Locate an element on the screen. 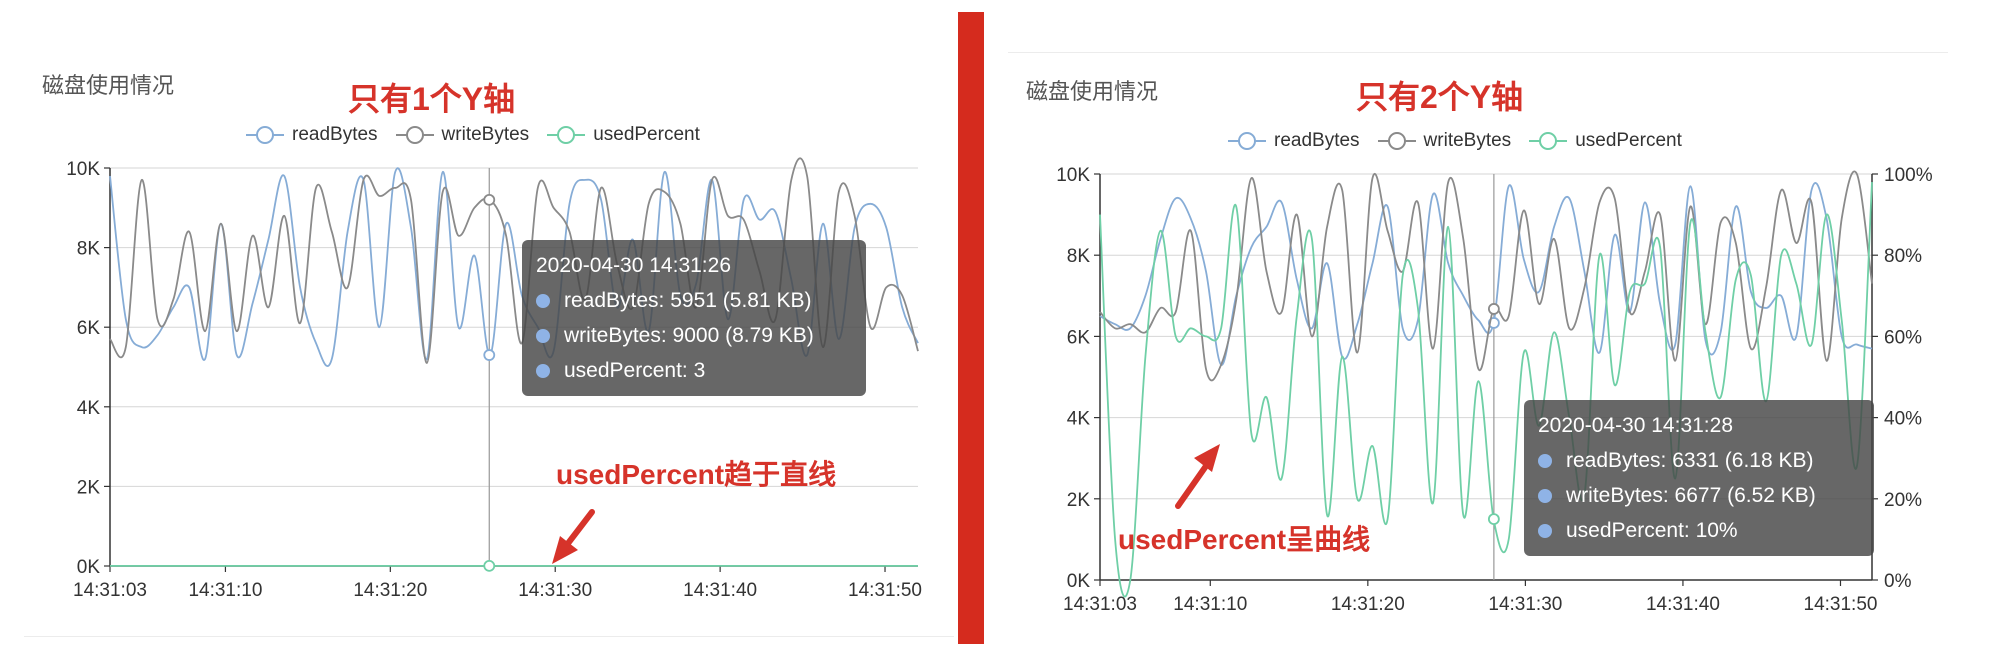  left-annotation-title: 只有1个Y轴 is located at coordinates (432, 99).